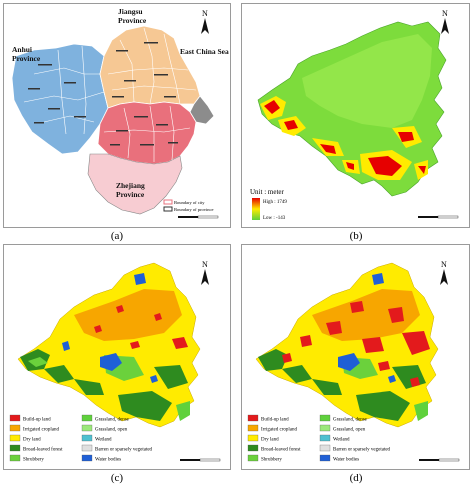  I want to click on zhejiang-south-region, so click(135, 184).